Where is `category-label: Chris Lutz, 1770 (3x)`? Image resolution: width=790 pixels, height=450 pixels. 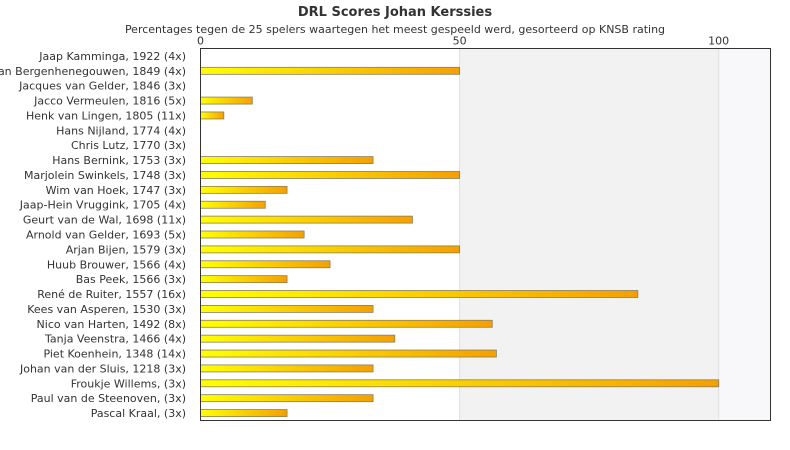 category-label: Chris Lutz, 1770 (3x) is located at coordinates (128, 145).